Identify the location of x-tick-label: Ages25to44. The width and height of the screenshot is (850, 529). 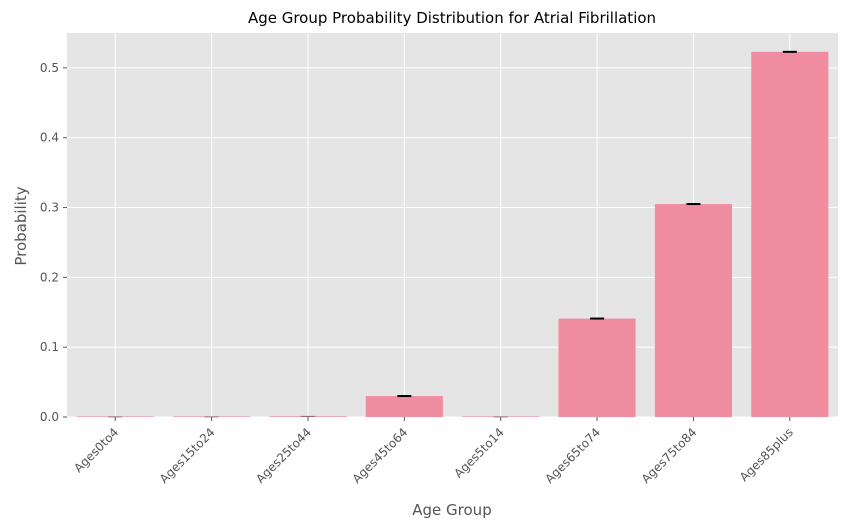
(283, 455).